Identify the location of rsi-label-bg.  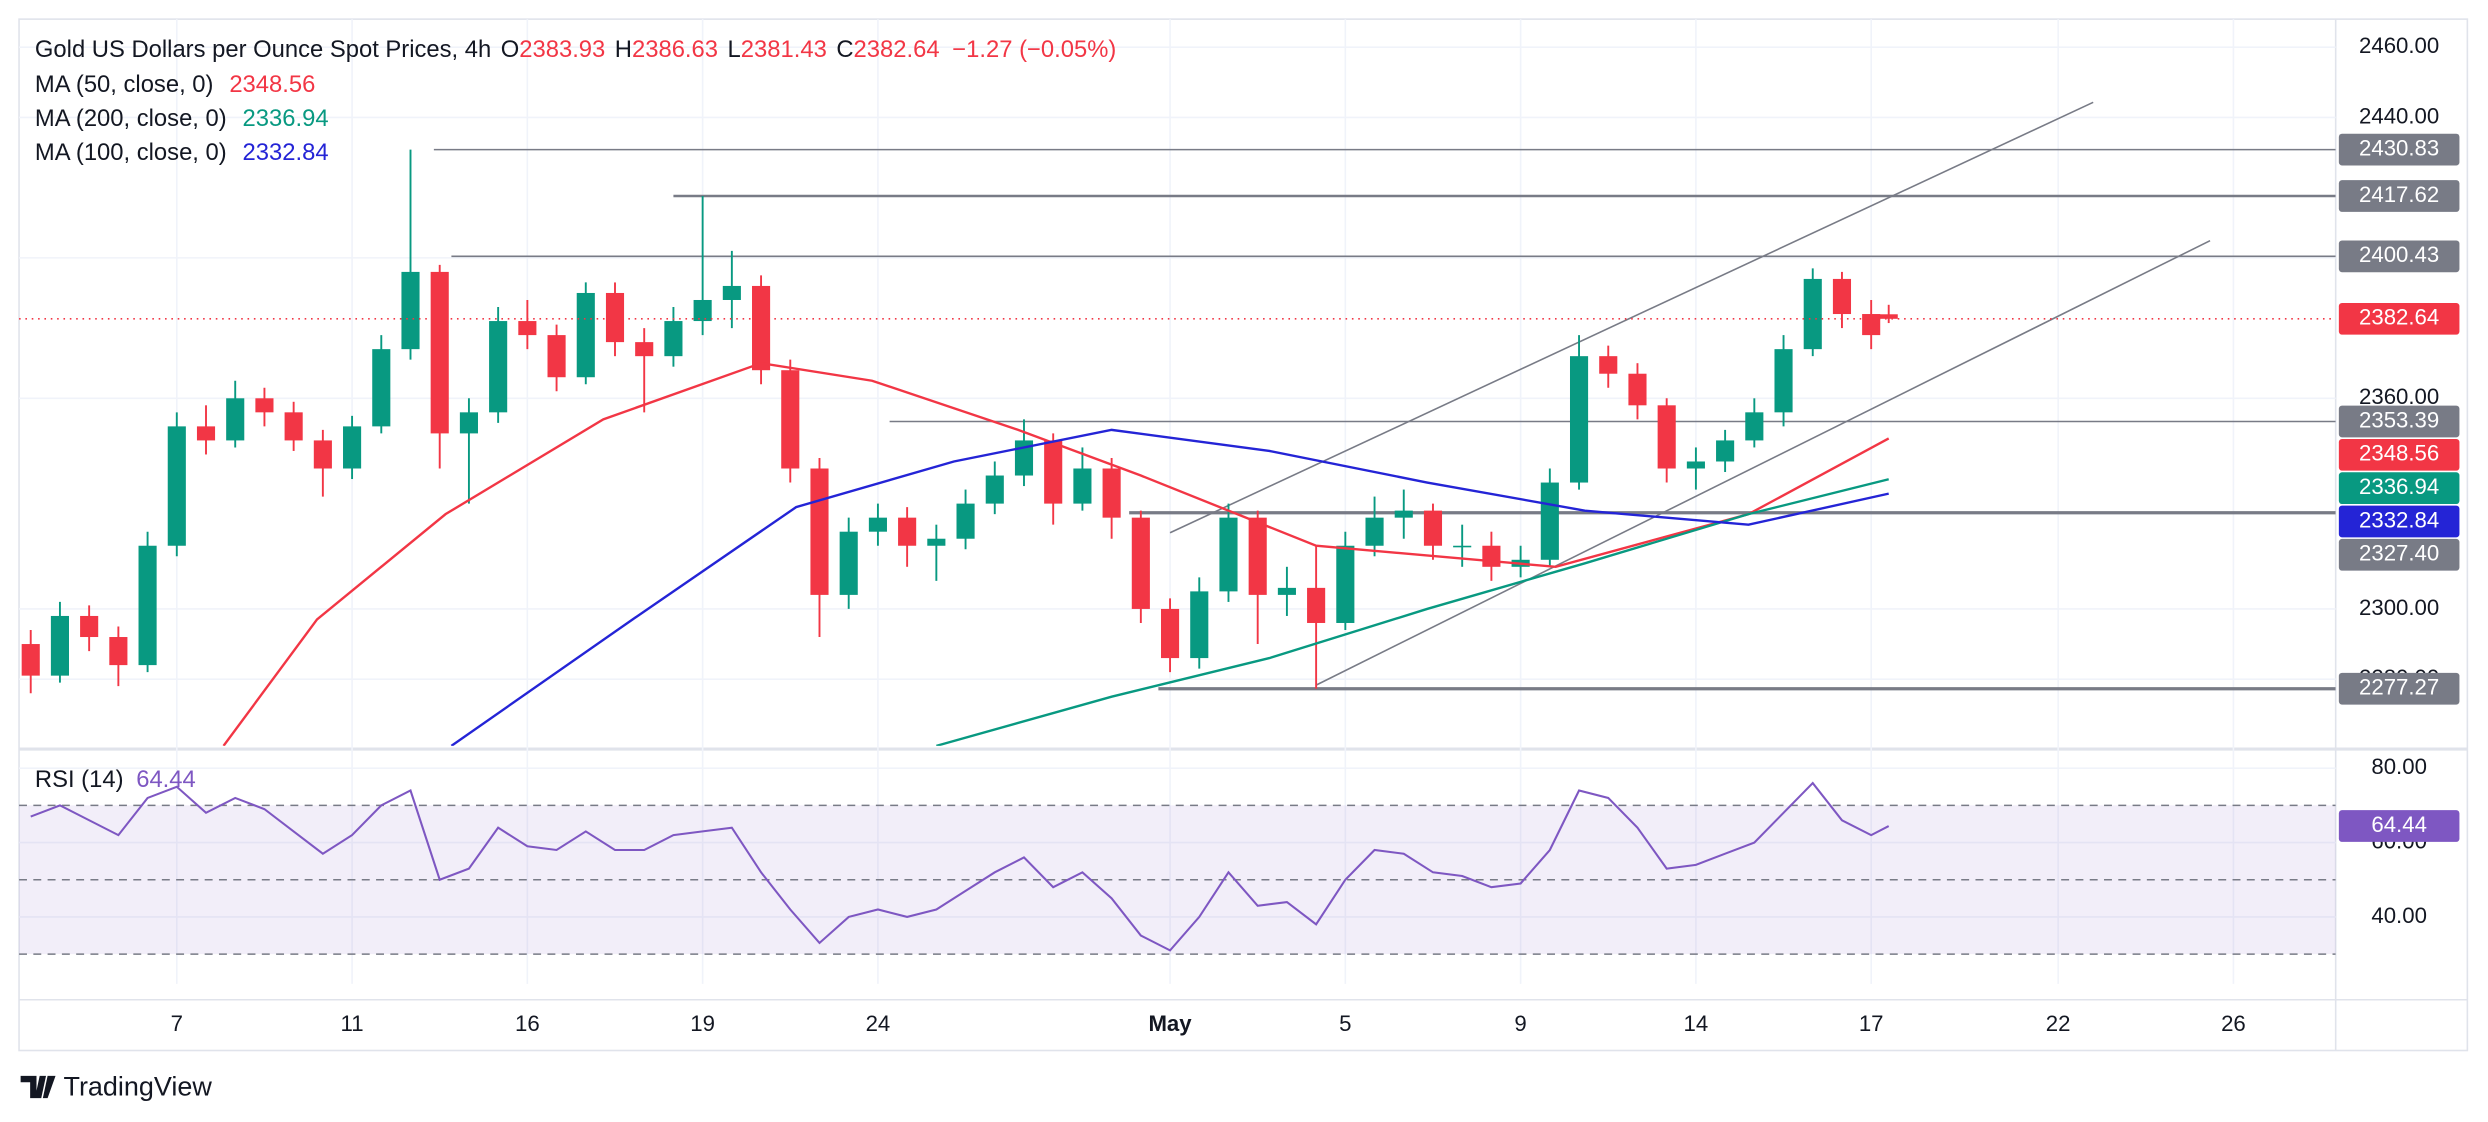
(2399, 826).